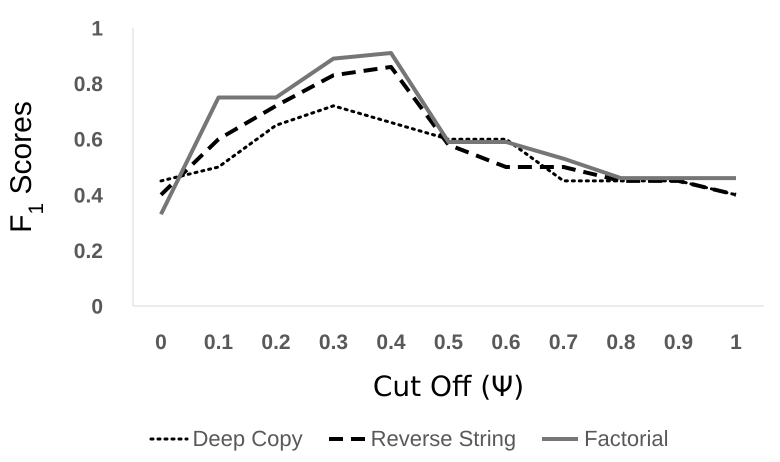  I want to click on x-tick-label: 0.1, so click(219, 342).